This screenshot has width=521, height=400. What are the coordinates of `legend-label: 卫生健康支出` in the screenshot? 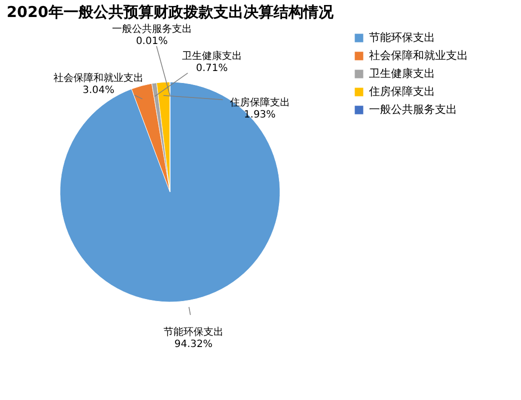 It's located at (402, 73).